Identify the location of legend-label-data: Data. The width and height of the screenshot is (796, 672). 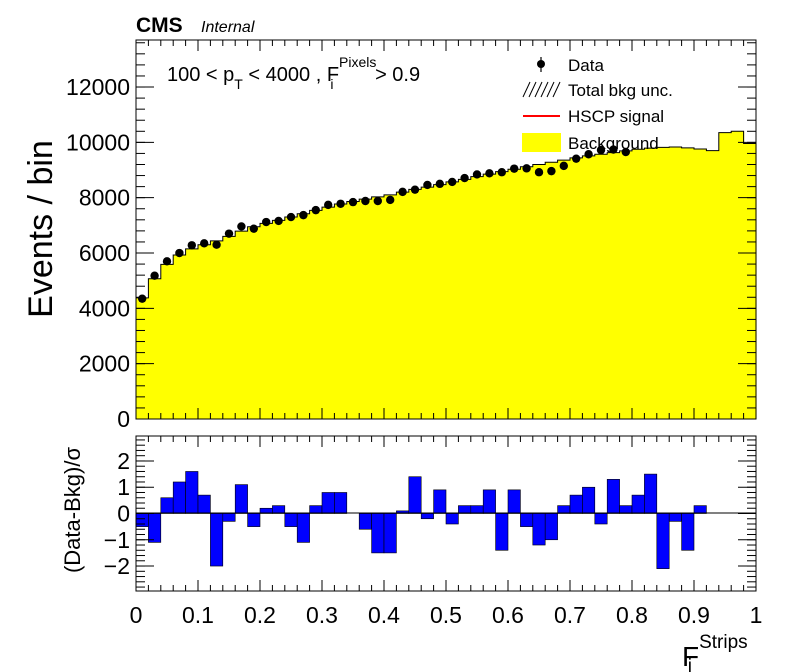
(586, 65).